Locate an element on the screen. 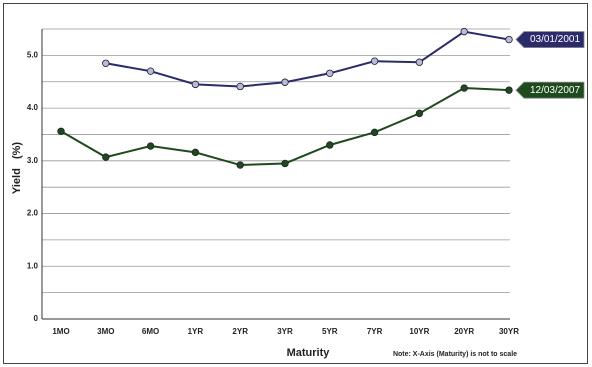 The width and height of the screenshot is (592, 367). x-tick-label: 30YR is located at coordinates (509, 331).